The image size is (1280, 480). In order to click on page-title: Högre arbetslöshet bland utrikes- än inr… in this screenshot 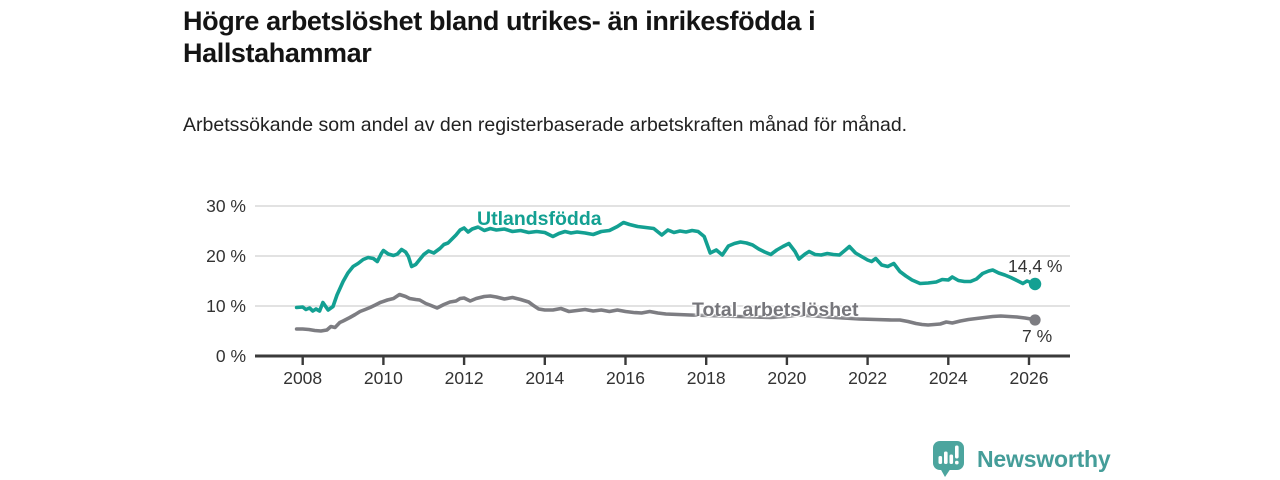, I will do `click(499, 37)`.